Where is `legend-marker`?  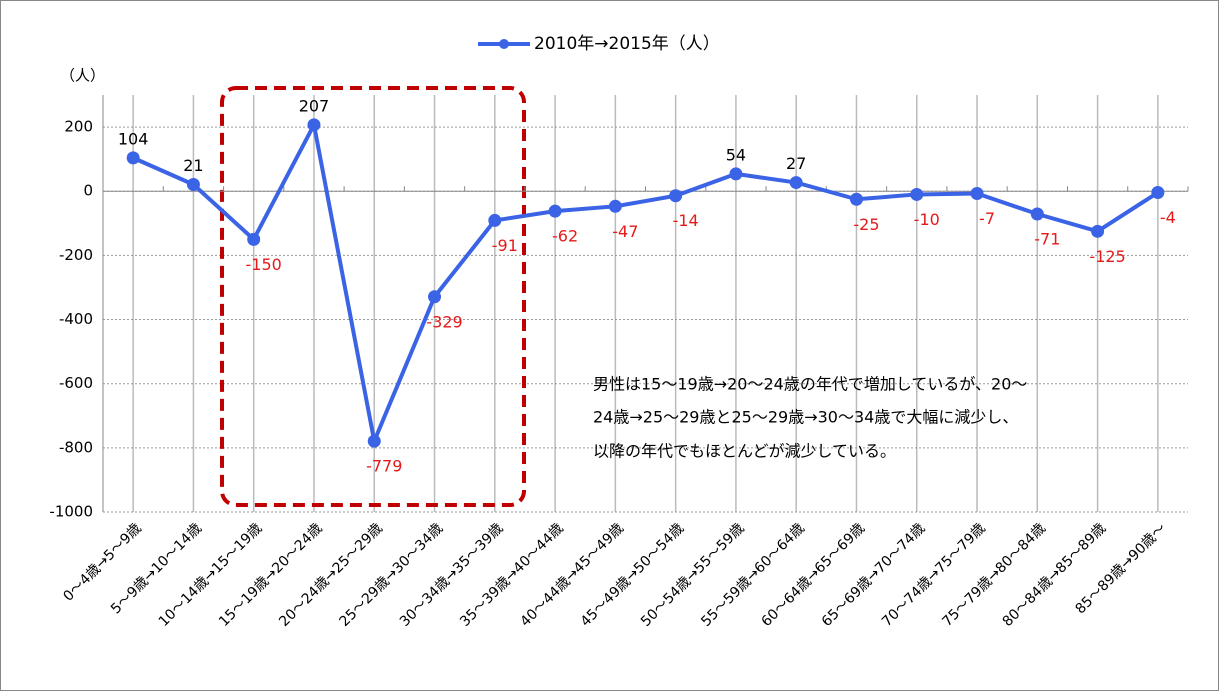 legend-marker is located at coordinates (504, 44).